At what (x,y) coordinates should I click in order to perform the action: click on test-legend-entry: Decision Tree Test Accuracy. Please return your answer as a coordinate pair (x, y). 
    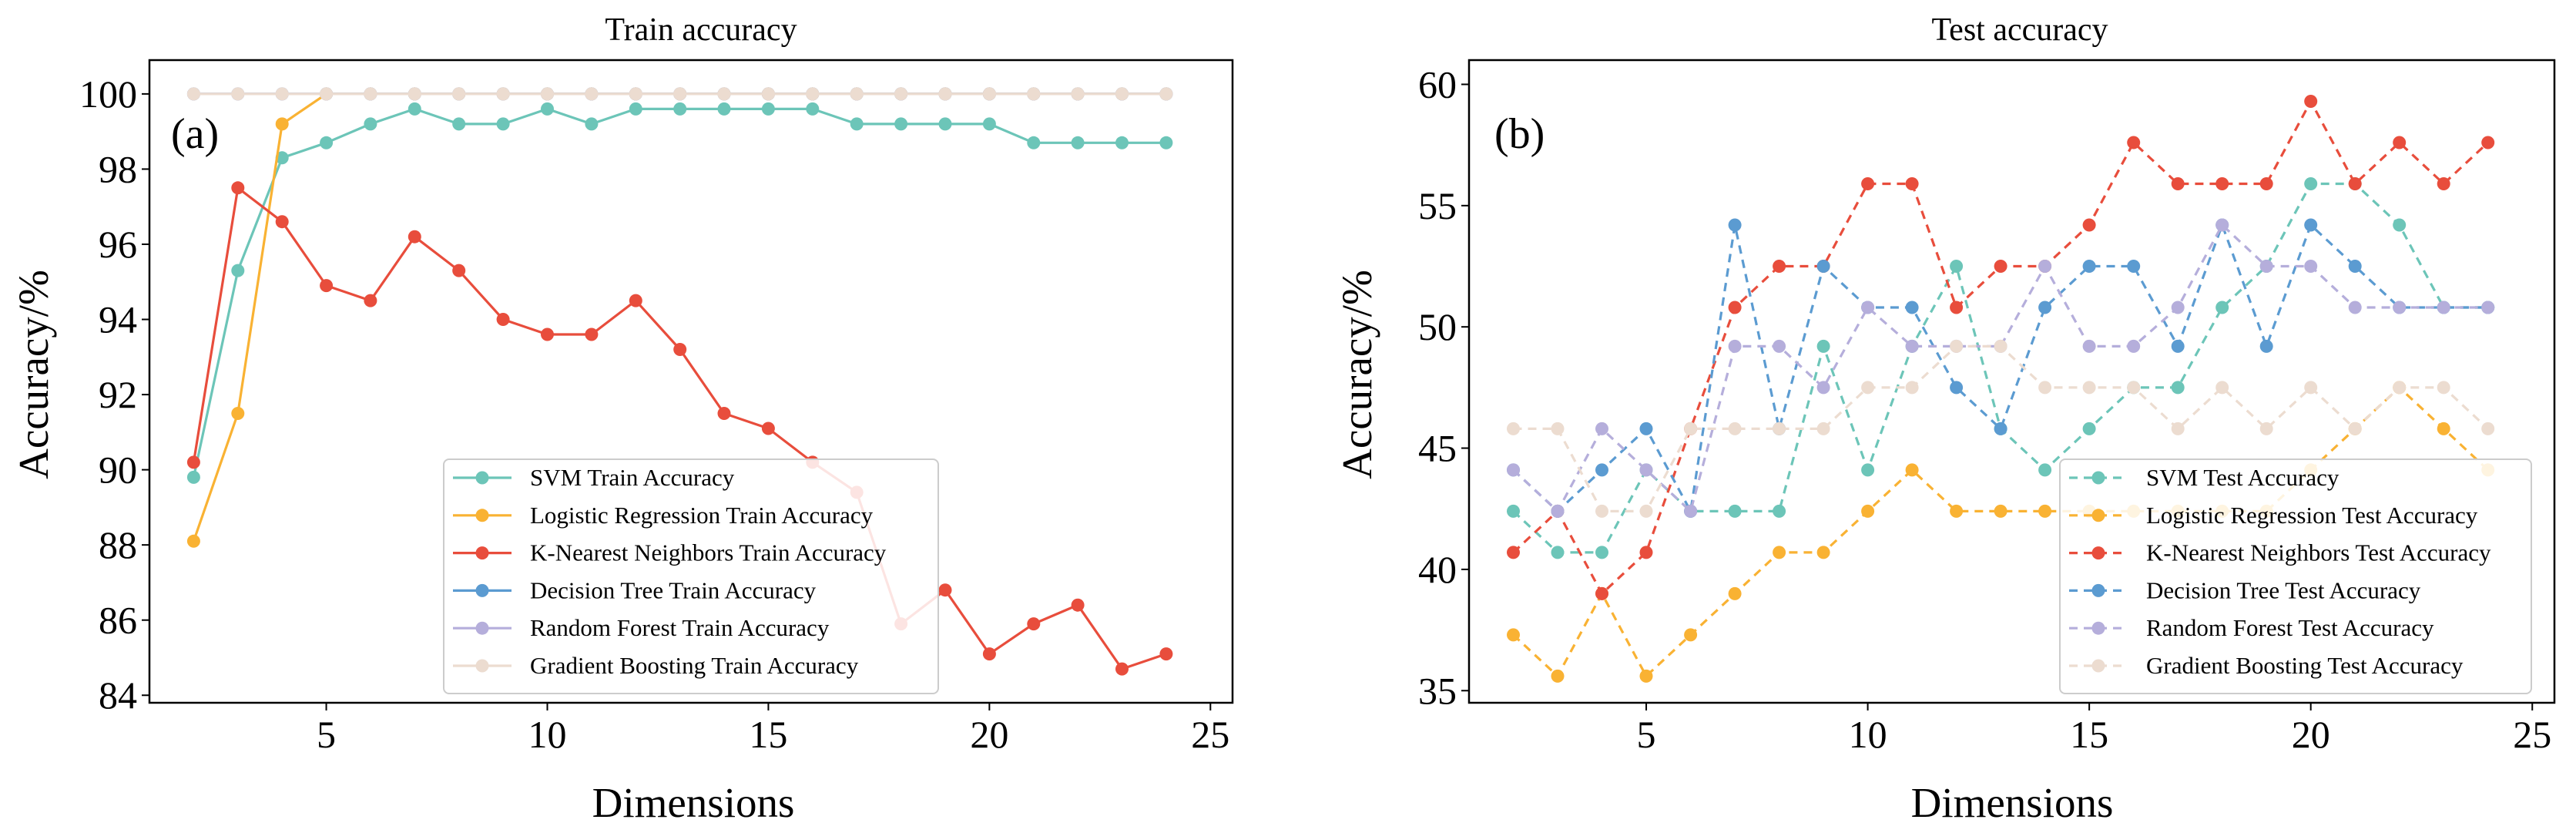
    Looking at the image, I should click on (2283, 589).